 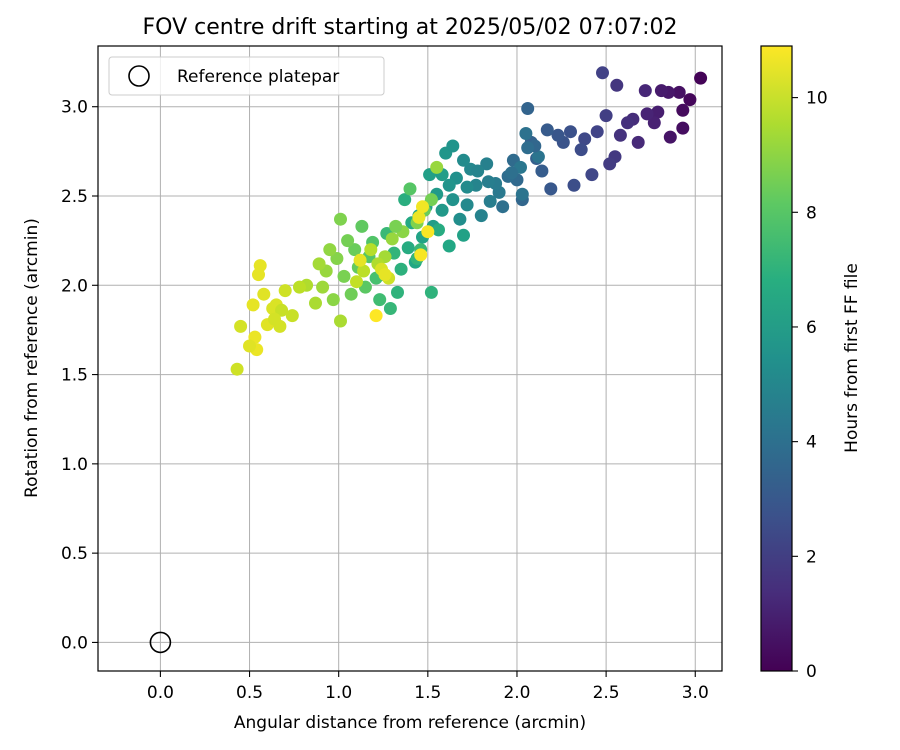 I want to click on colorbar-ticks: 0 2 4 6 8 10, so click(x=810, y=385).